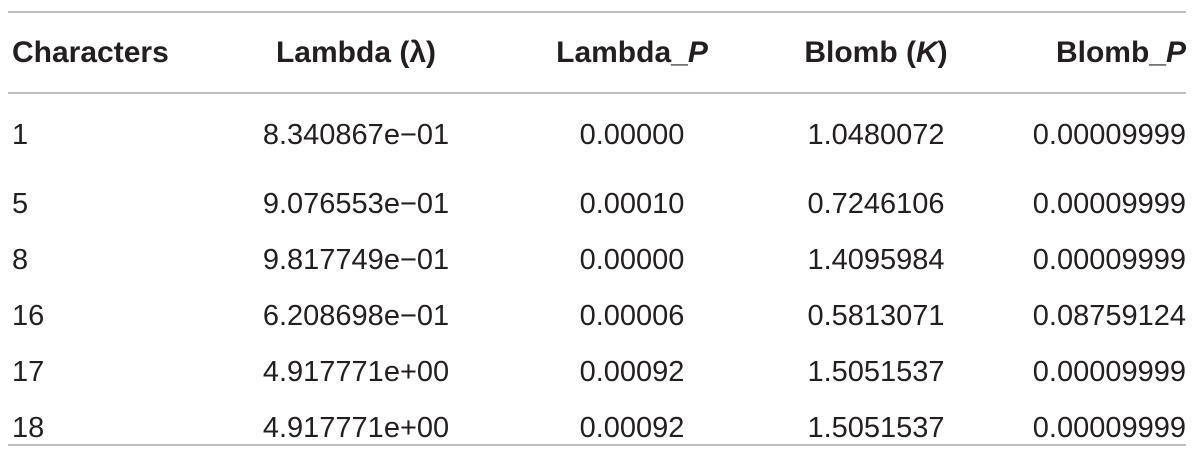 Image resolution: width=1200 pixels, height=458 pixels. Describe the element at coordinates (356, 52) in the screenshot. I see `header-lambda: Lambda (λ)` at that location.